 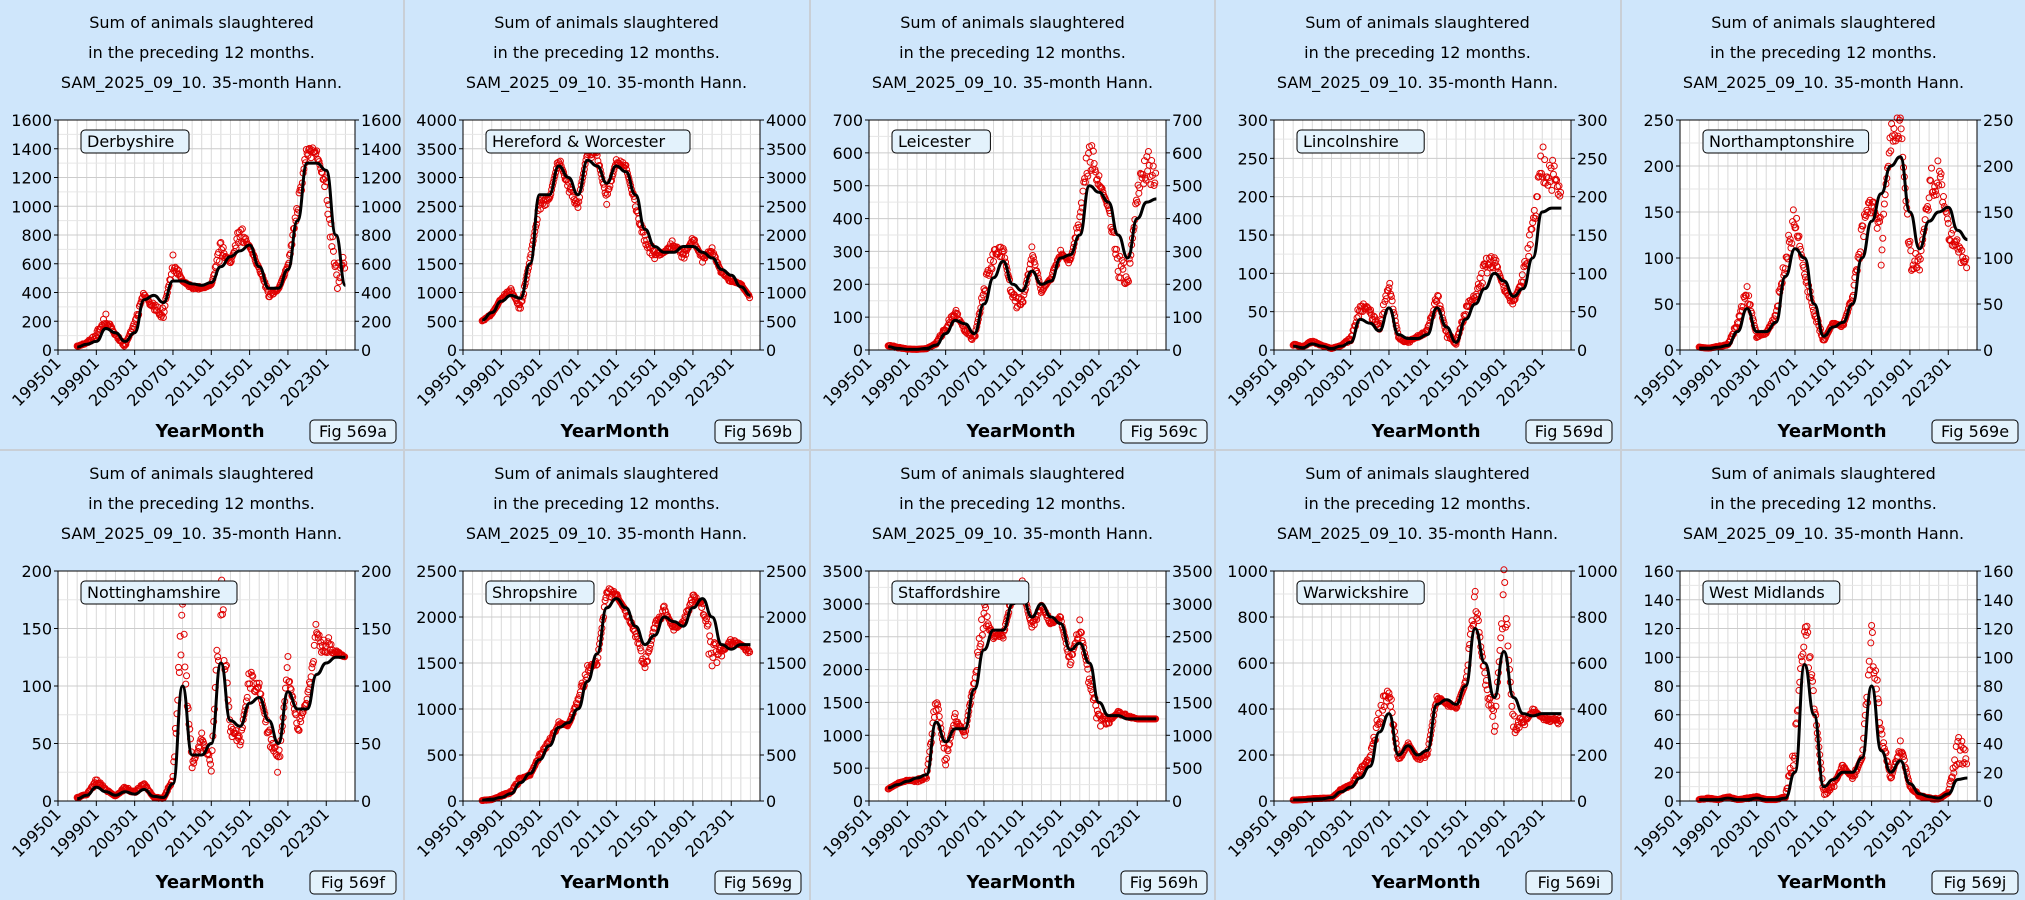 I want to click on figure-tag-text: Fig 569f, so click(x=353, y=882).